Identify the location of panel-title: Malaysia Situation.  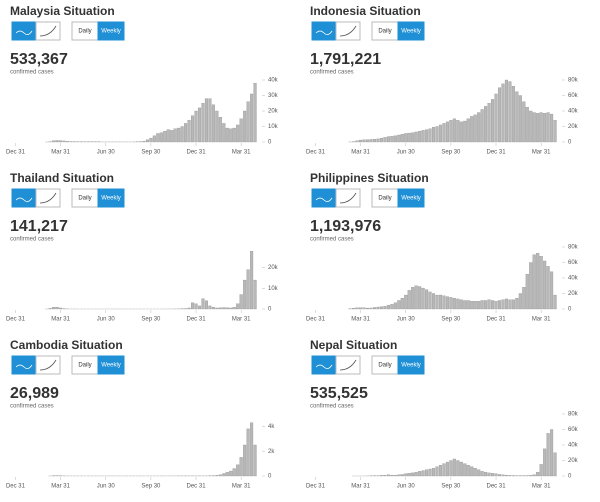
(62, 11).